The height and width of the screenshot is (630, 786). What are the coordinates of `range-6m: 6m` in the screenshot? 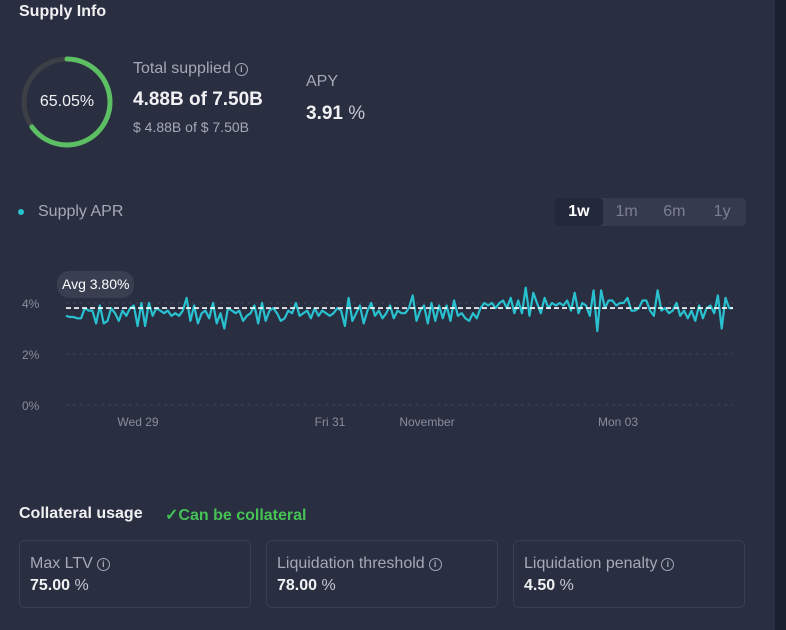 It's located at (674, 211).